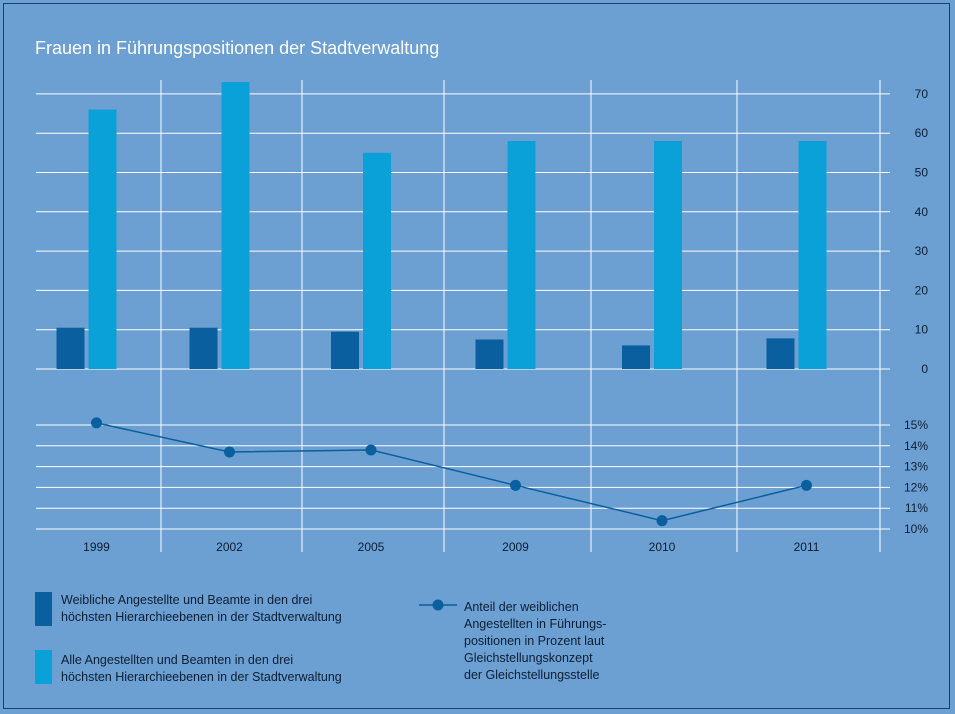 This screenshot has width=955, height=714. Describe the element at coordinates (916, 508) in the screenshot. I see `line-y-tick-label: 11%` at that location.